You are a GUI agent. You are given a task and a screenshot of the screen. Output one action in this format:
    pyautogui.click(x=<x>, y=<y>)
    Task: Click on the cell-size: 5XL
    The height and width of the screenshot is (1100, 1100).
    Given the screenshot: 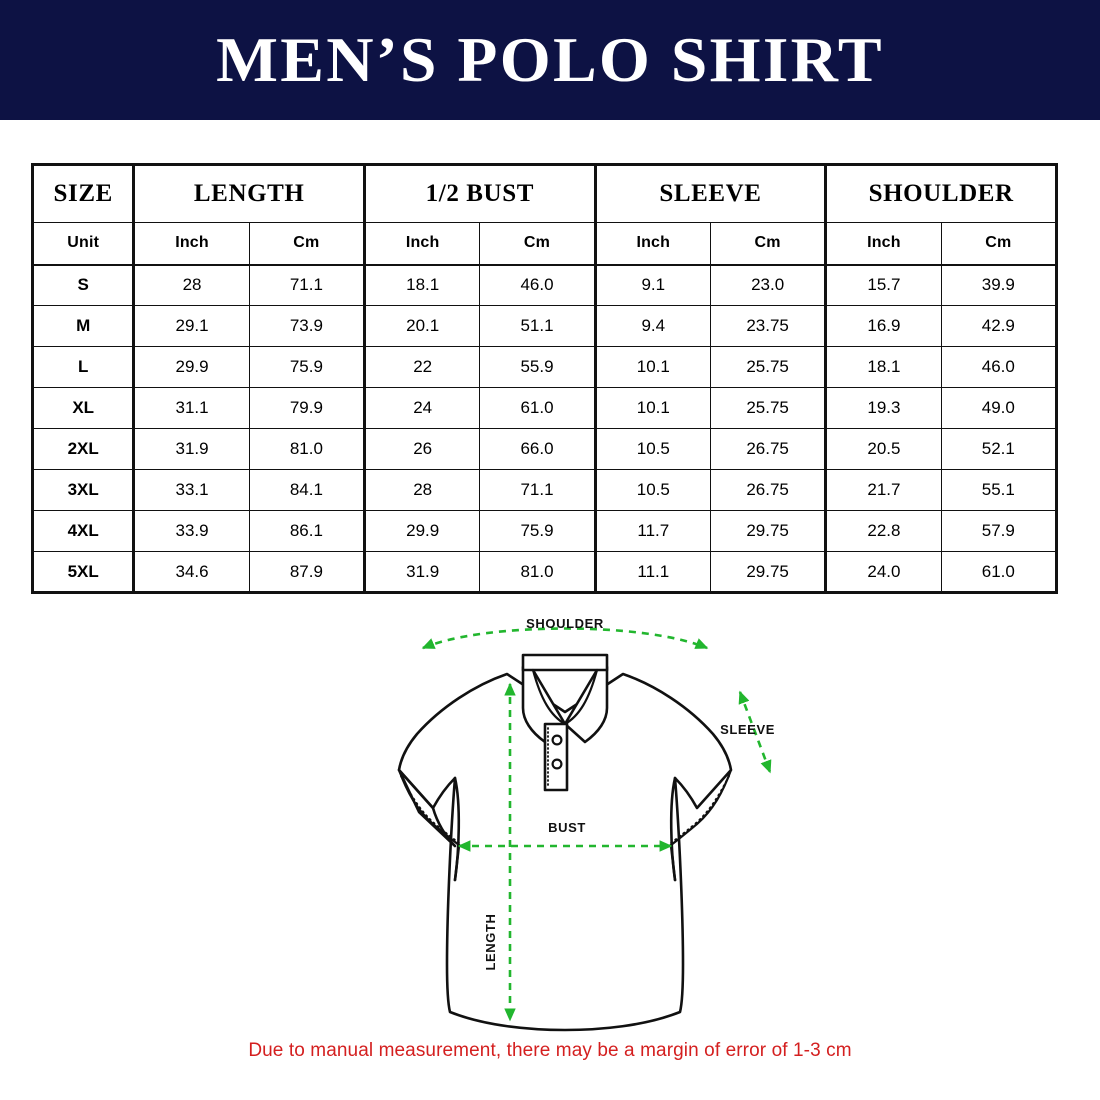 What is the action you would take?
    pyautogui.click(x=82, y=572)
    